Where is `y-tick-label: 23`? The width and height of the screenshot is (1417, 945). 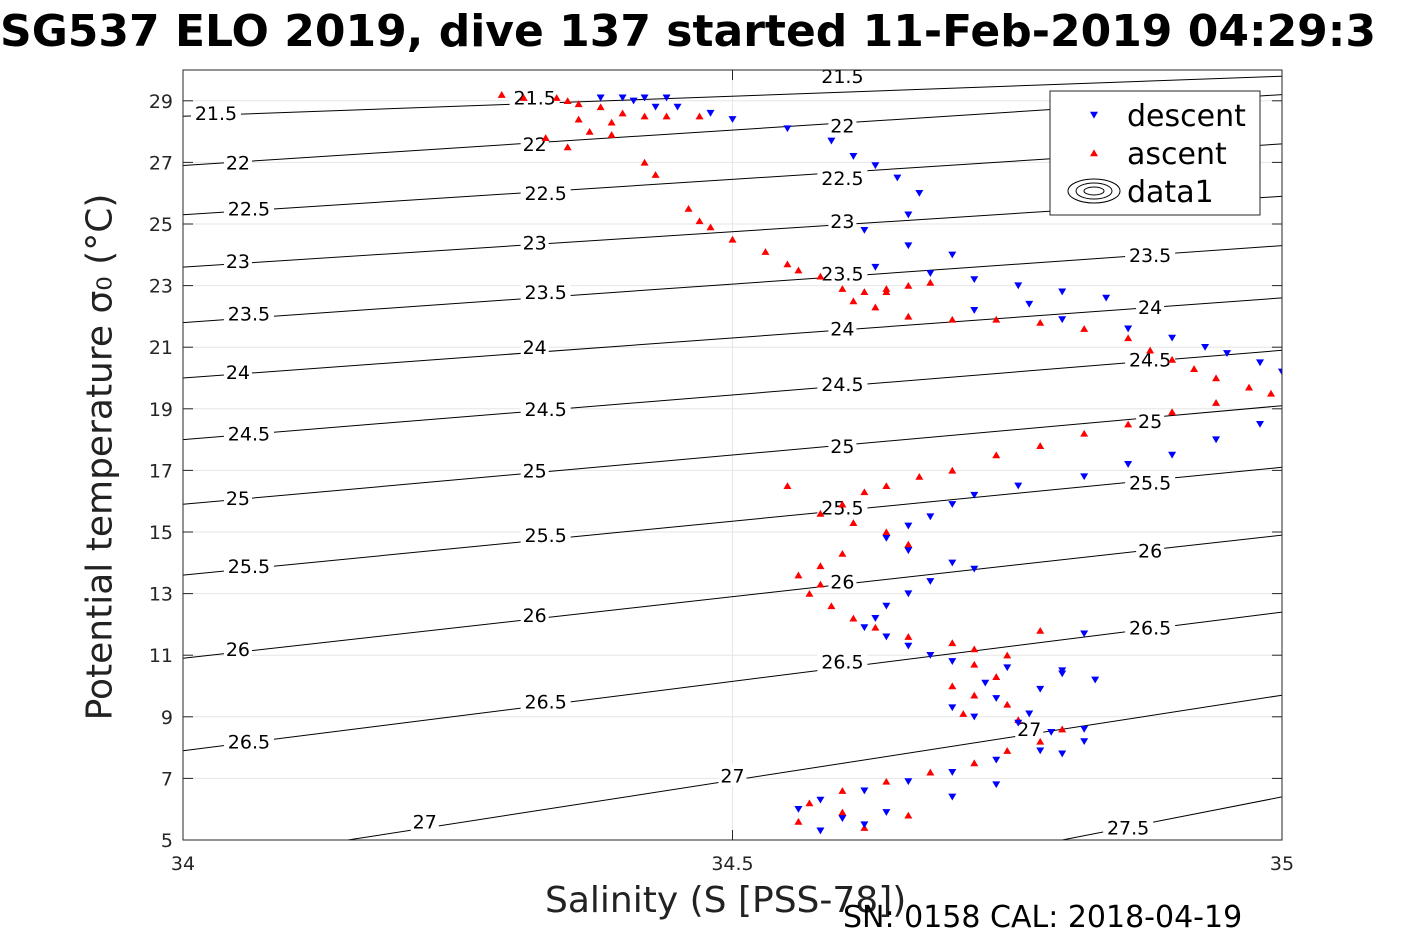 y-tick-label: 23 is located at coordinates (161, 287).